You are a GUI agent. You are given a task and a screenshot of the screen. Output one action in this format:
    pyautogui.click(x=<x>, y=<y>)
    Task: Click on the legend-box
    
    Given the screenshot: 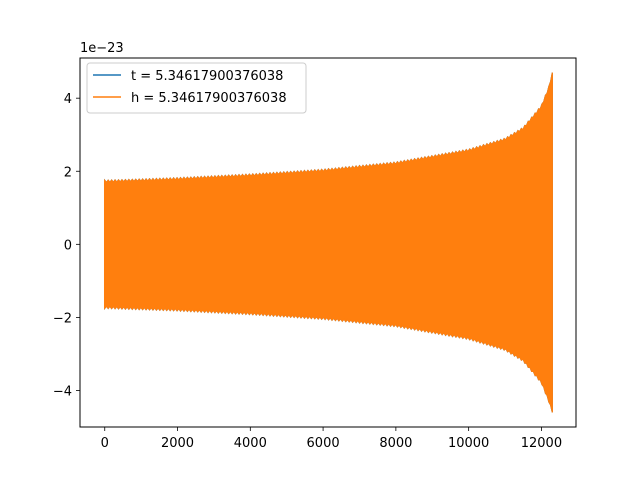 What is the action you would take?
    pyautogui.click(x=196, y=88)
    